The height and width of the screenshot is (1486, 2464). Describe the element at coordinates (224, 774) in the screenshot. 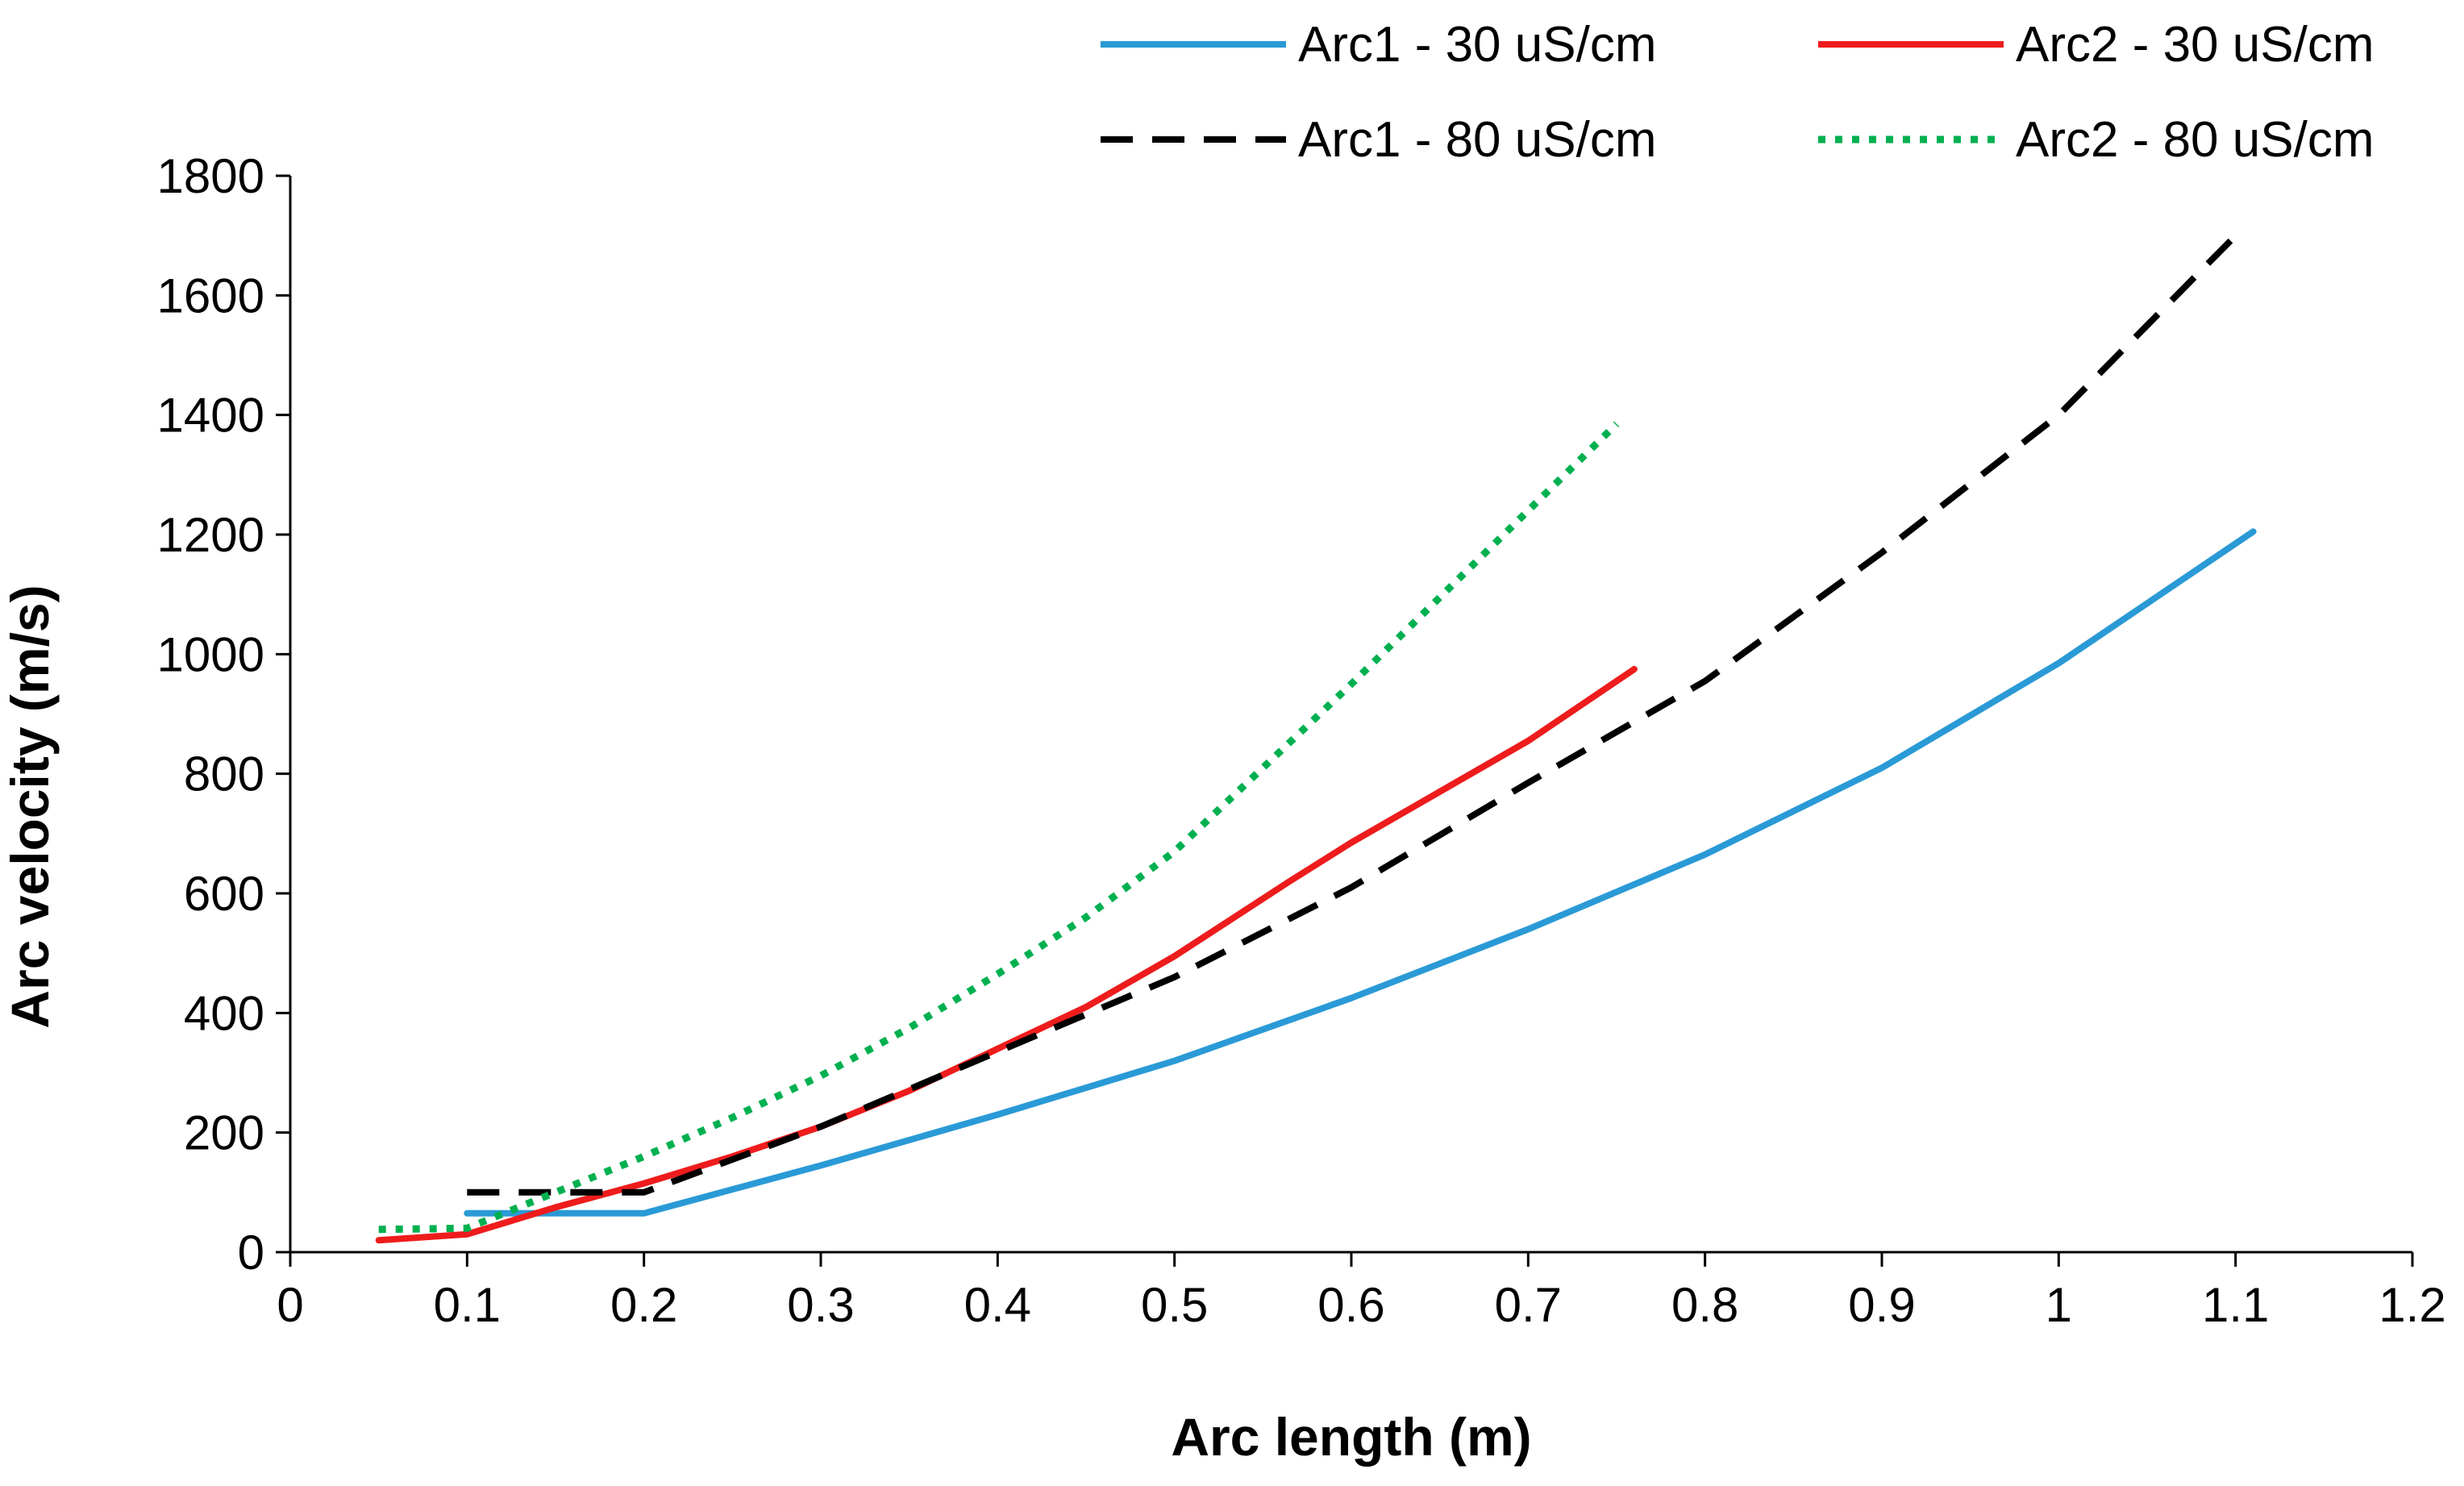

I see `y-tick-label: 800` at that location.